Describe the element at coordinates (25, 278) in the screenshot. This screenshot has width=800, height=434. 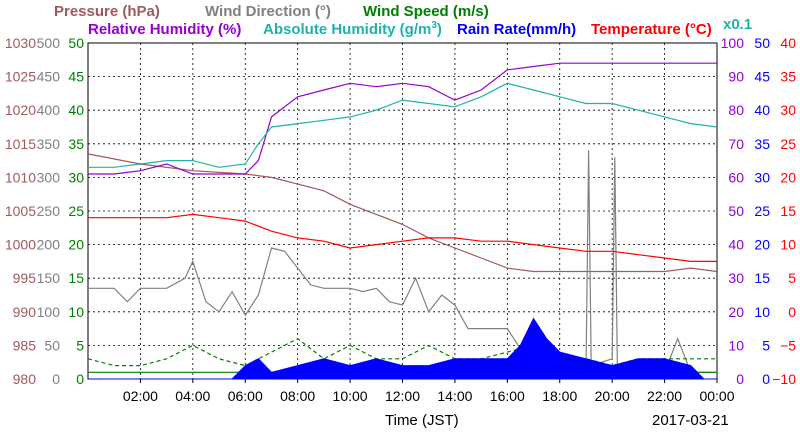
I see `pressure-axis-tick: 995` at that location.